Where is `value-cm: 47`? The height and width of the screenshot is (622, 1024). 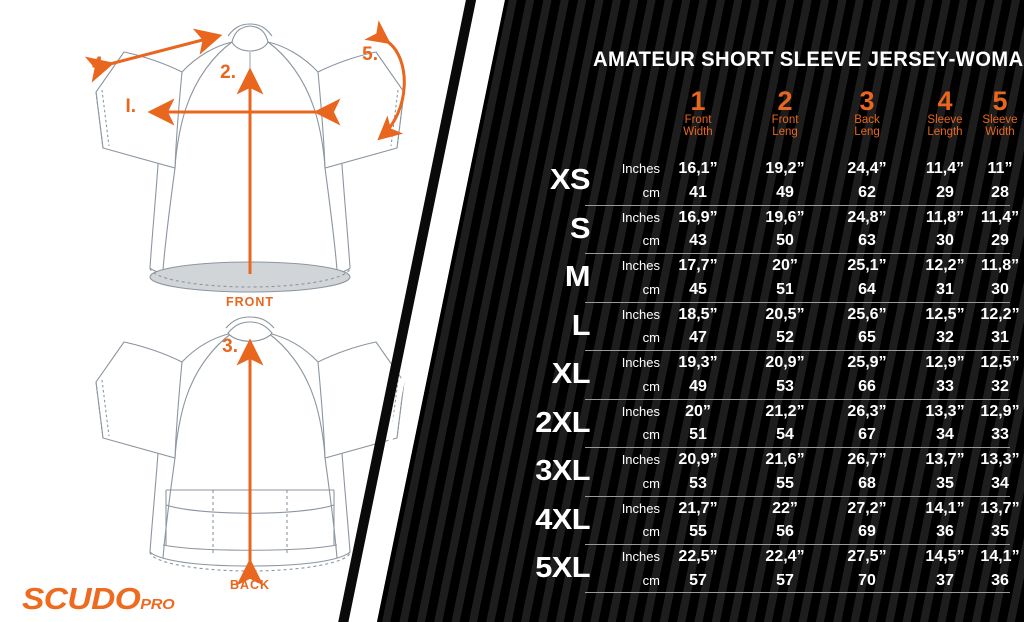
value-cm: 47 is located at coordinates (698, 337).